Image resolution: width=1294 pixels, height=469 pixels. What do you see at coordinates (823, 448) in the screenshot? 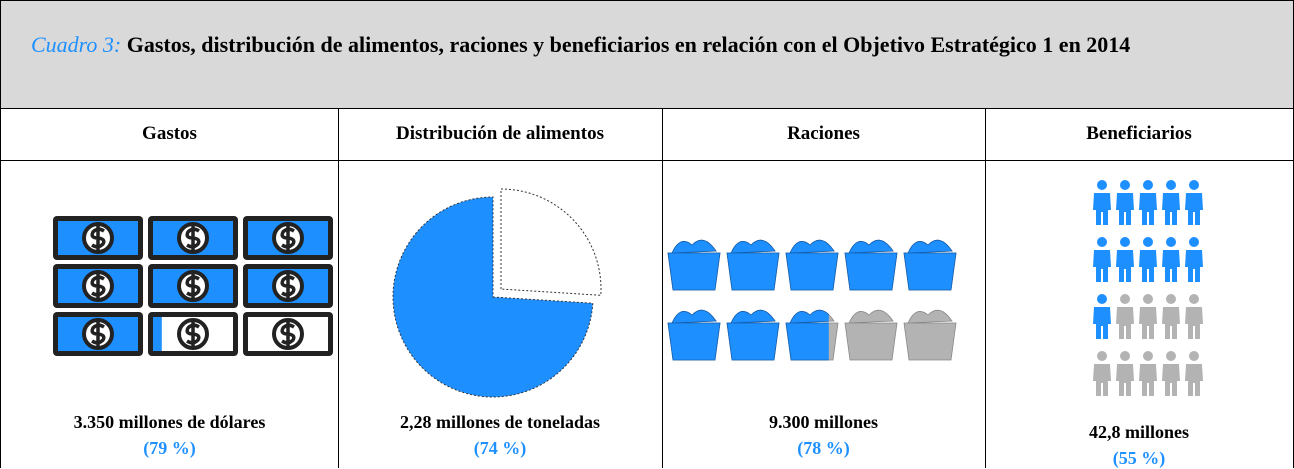
I see `share-label: (78 %)` at bounding box center [823, 448].